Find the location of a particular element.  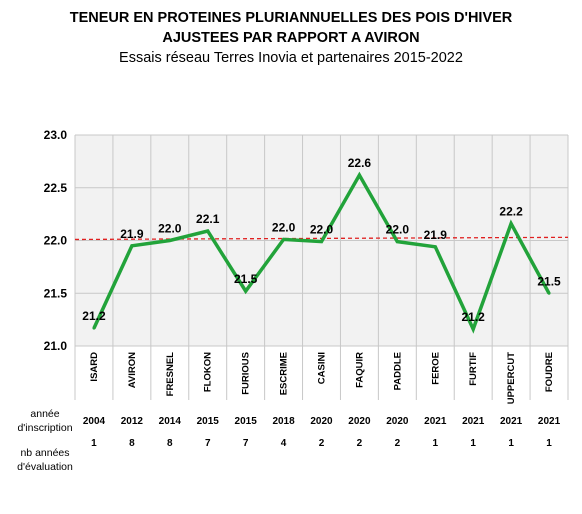

category-label: UPPERCUT is located at coordinates (511, 378).